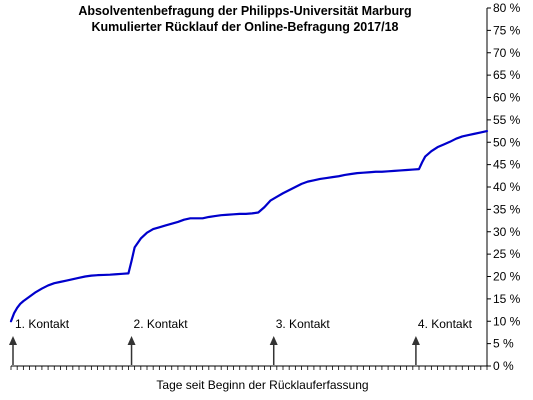 The height and width of the screenshot is (400, 533). Describe the element at coordinates (507, 165) in the screenshot. I see `y-tick-label: 45 %` at that location.